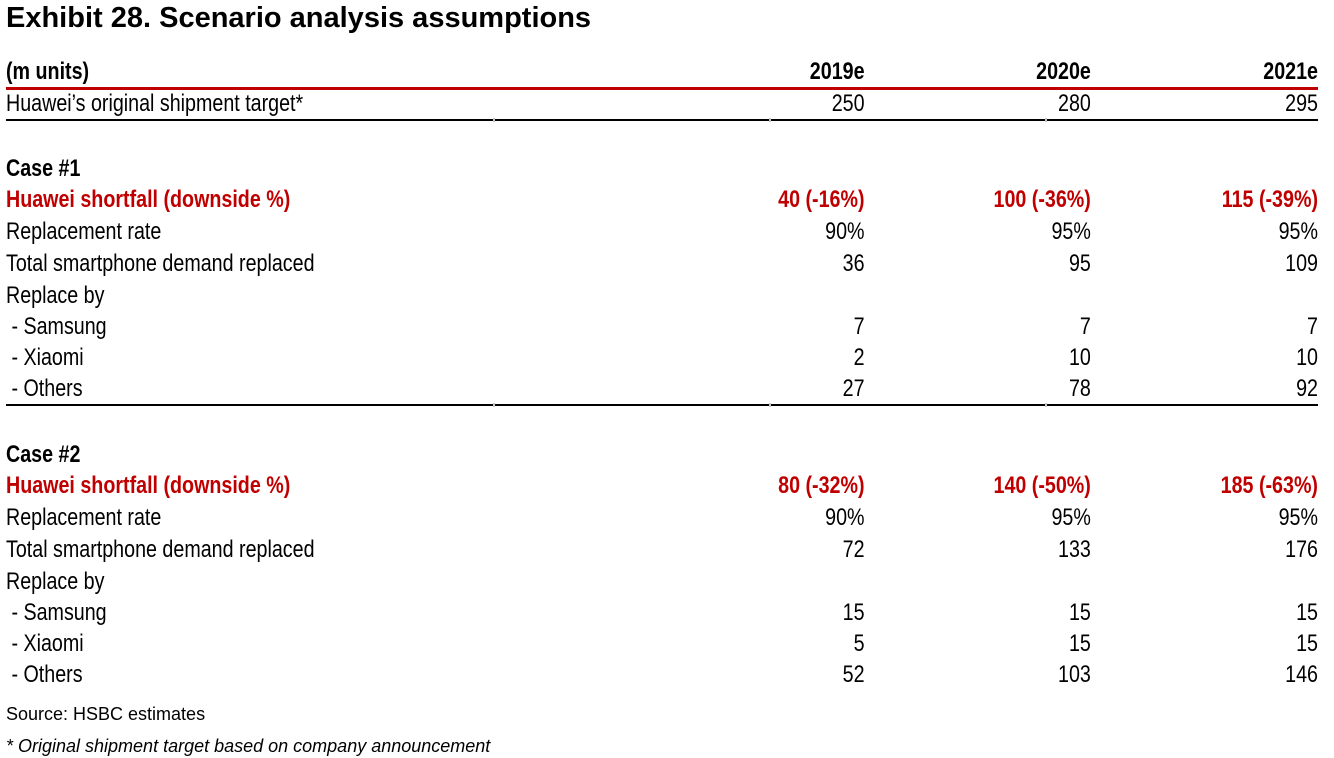 The width and height of the screenshot is (1334, 758). Describe the element at coordinates (1042, 199) in the screenshot. I see `value-2020e: 100 (-36%)` at that location.